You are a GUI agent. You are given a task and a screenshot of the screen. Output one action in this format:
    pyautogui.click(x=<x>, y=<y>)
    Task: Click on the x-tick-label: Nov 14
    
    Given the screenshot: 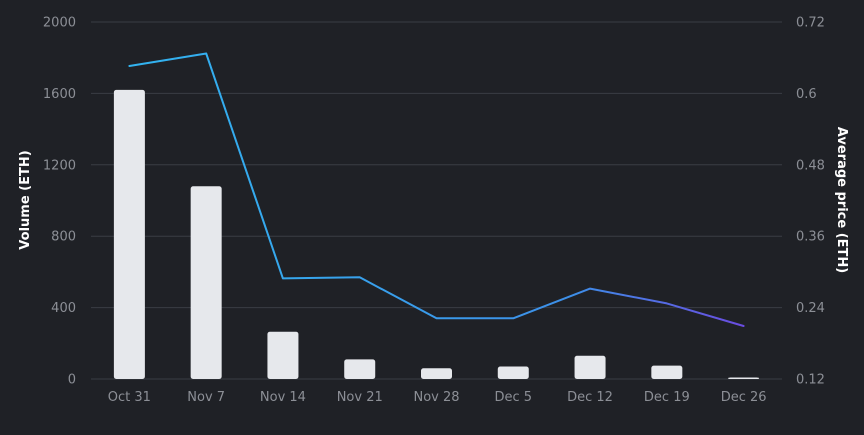 What is the action you would take?
    pyautogui.click(x=283, y=397)
    